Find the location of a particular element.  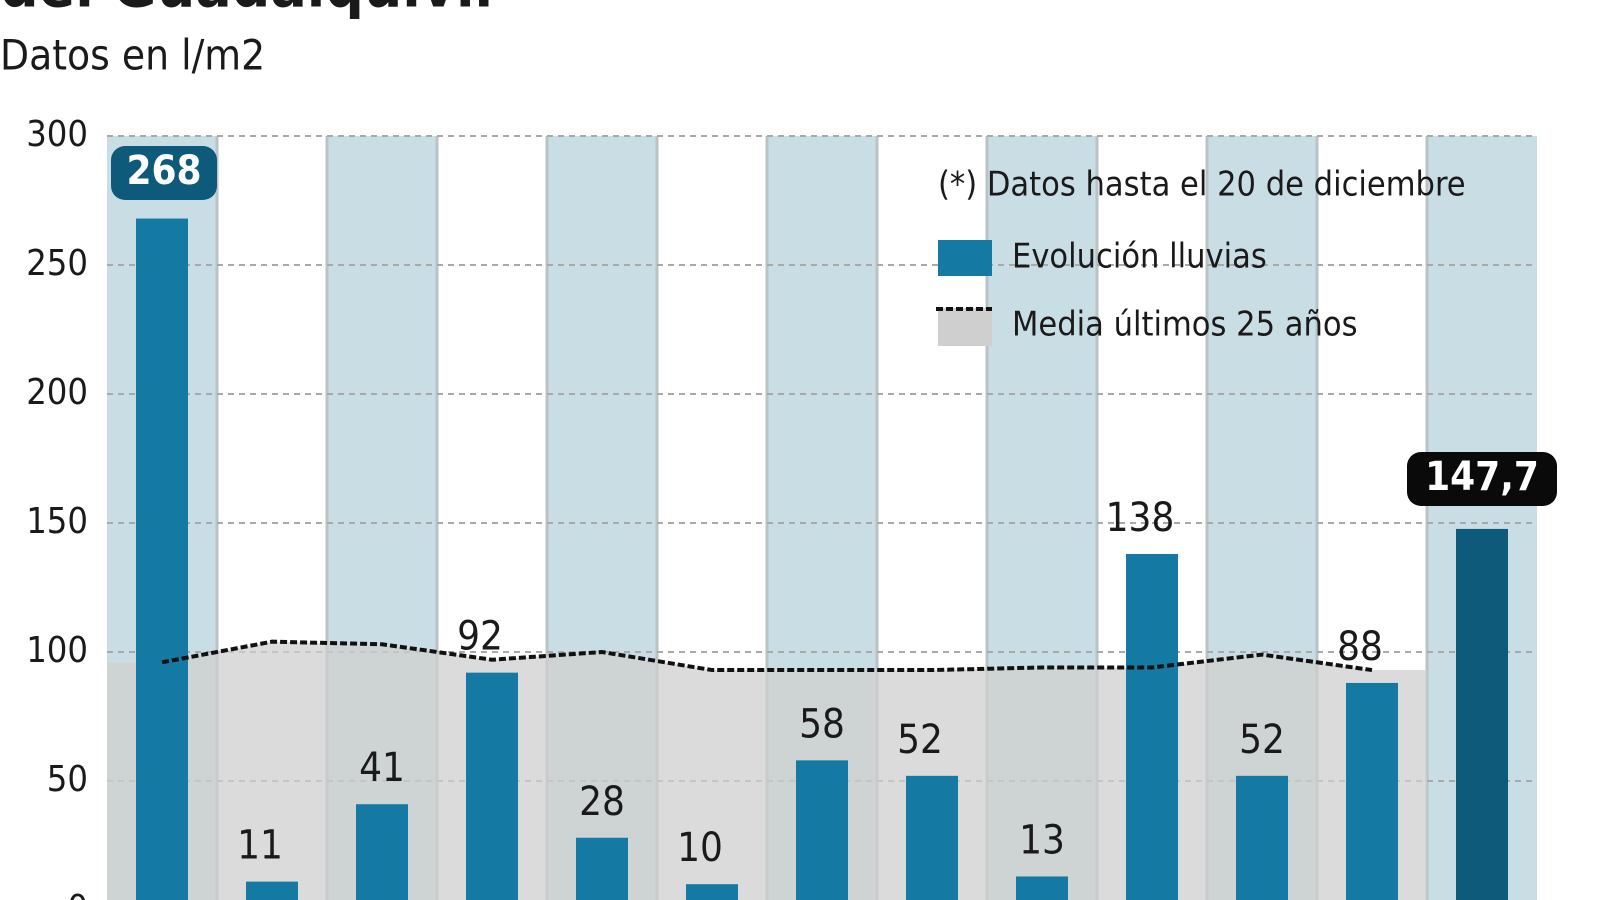

value-label: 41 is located at coordinates (382, 768).